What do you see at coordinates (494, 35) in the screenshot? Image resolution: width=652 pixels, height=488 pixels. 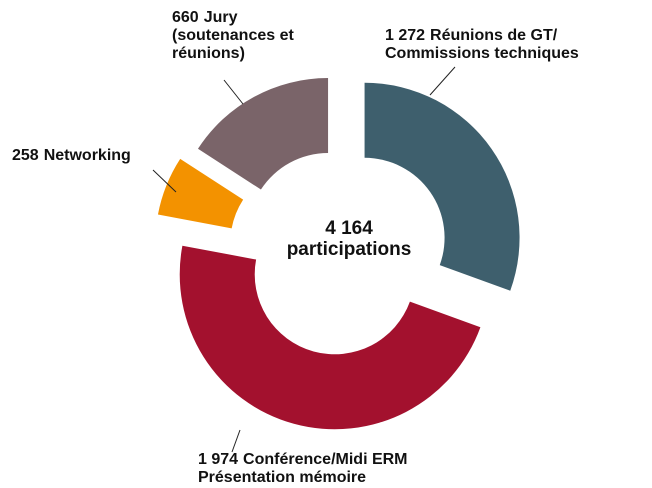 I see `category-label: Réunions de GT/` at bounding box center [494, 35].